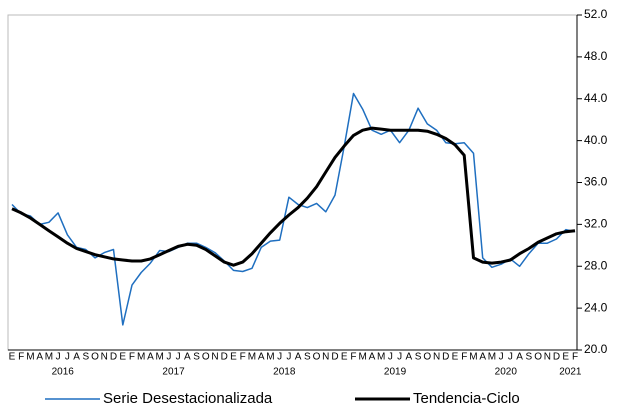  I want to click on legend-label: Serie Desestacionalizada, so click(188, 398).